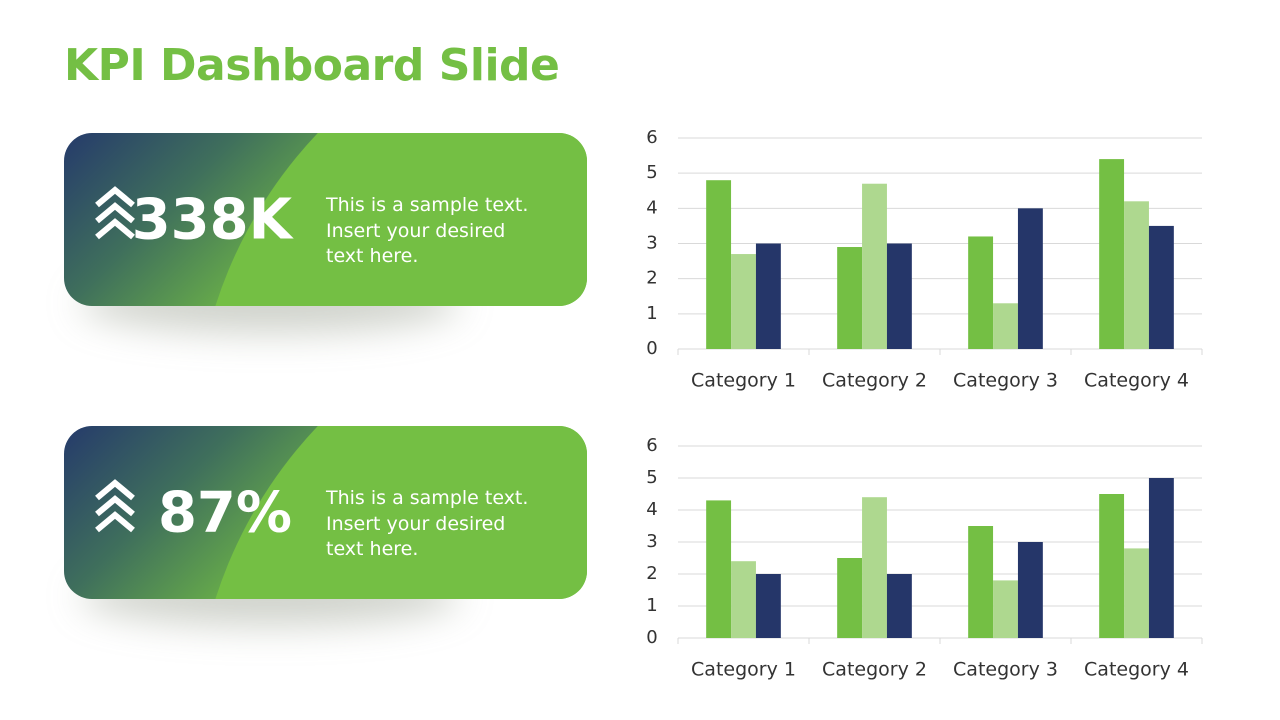 The width and height of the screenshot is (1280, 720). I want to click on kpi-value: 87%, so click(224, 512).